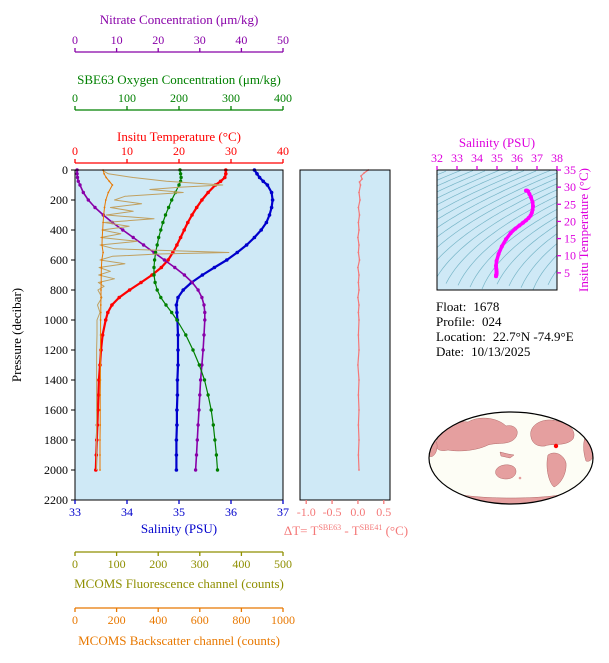 The width and height of the screenshot is (609, 663). Describe the element at coordinates (492, 321) in the screenshot. I see `info-profile-value: 024` at that location.